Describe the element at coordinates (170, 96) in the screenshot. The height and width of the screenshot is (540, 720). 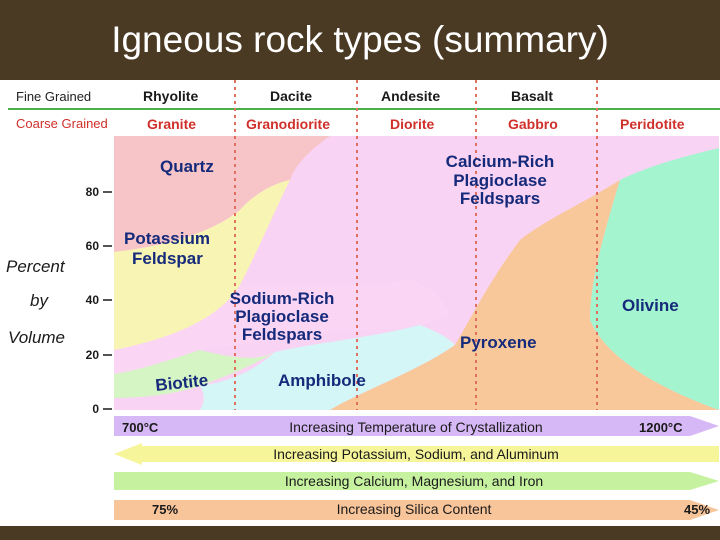
I see `rock-rhyolite: Rhyolite` at that location.